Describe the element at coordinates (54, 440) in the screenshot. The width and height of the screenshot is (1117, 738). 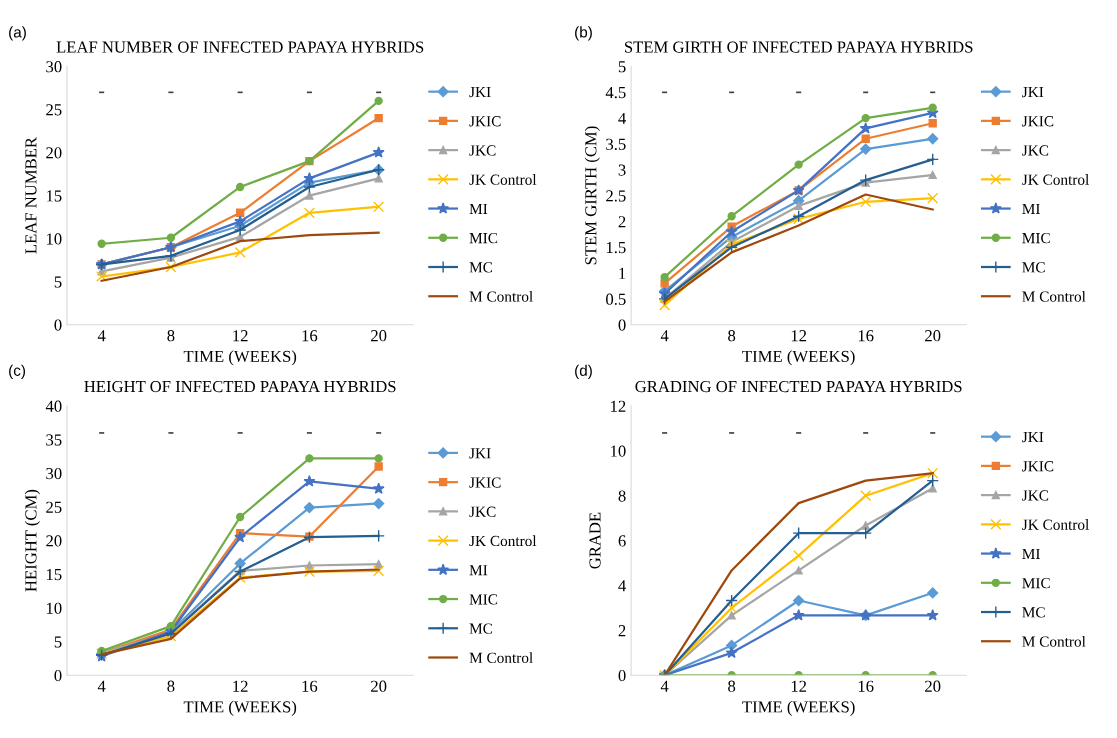
I see `y-tick-label: 35` at that location.